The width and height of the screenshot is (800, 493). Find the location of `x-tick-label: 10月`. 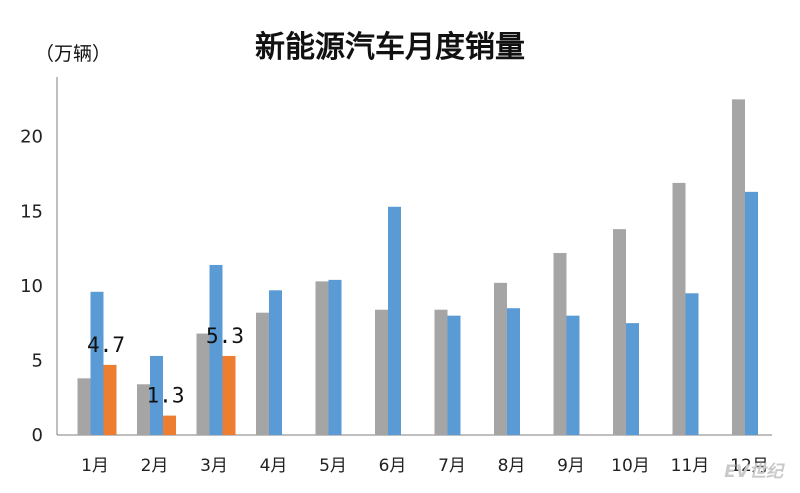

x-tick-label: 10月 is located at coordinates (630, 466).